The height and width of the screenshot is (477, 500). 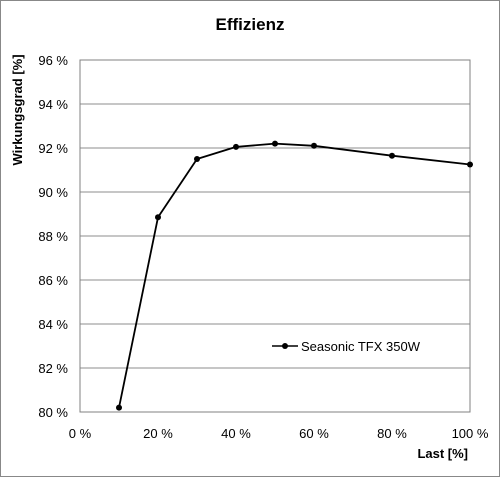 I want to click on legend: Seasonic TFX 350W, so click(x=346, y=346).